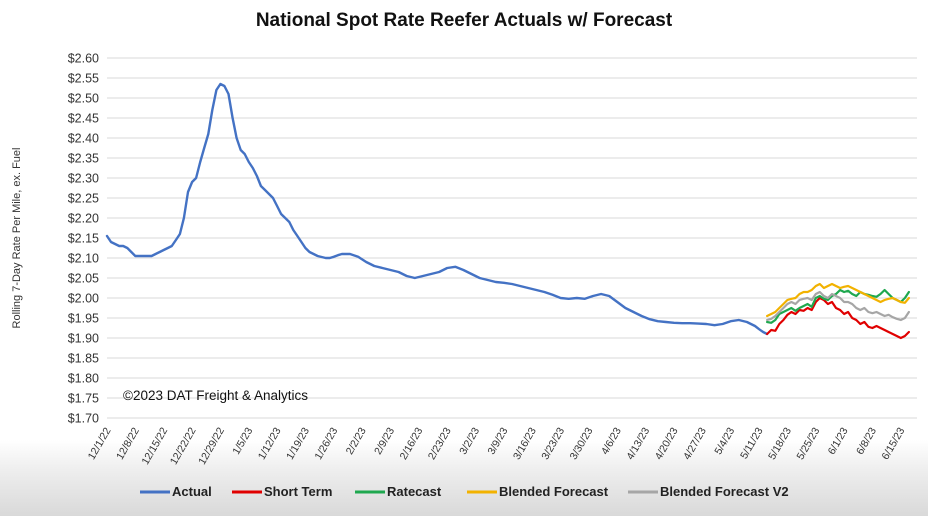  I want to click on x-tick-label: 1/26/23, so click(326, 443).